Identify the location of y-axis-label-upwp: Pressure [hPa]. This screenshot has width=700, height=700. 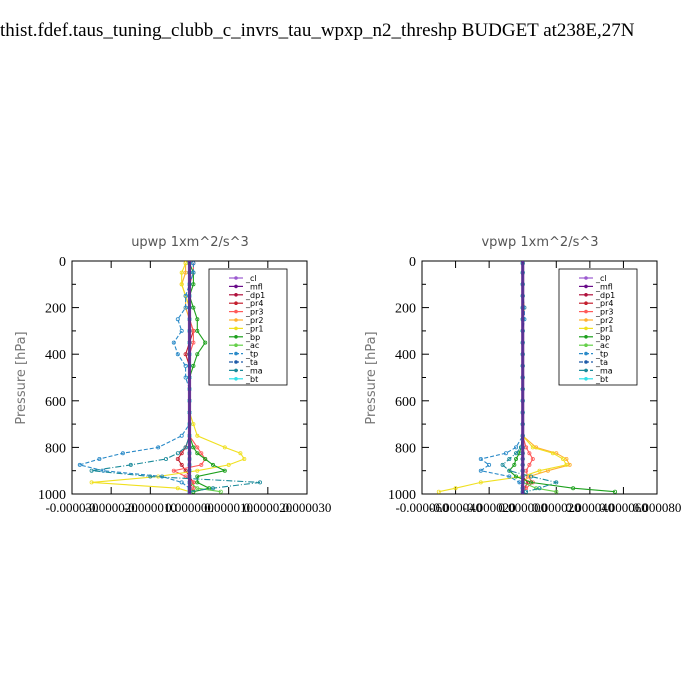
(21, 377).